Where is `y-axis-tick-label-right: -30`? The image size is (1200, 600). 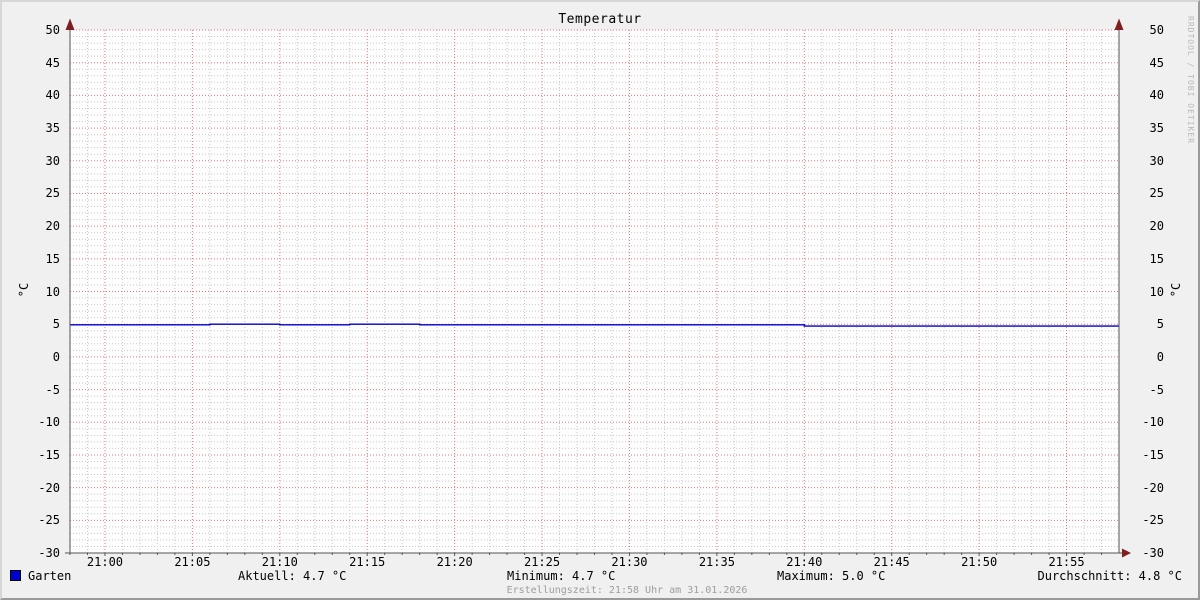 y-axis-tick-label-right: -30 is located at coordinates (1153, 553).